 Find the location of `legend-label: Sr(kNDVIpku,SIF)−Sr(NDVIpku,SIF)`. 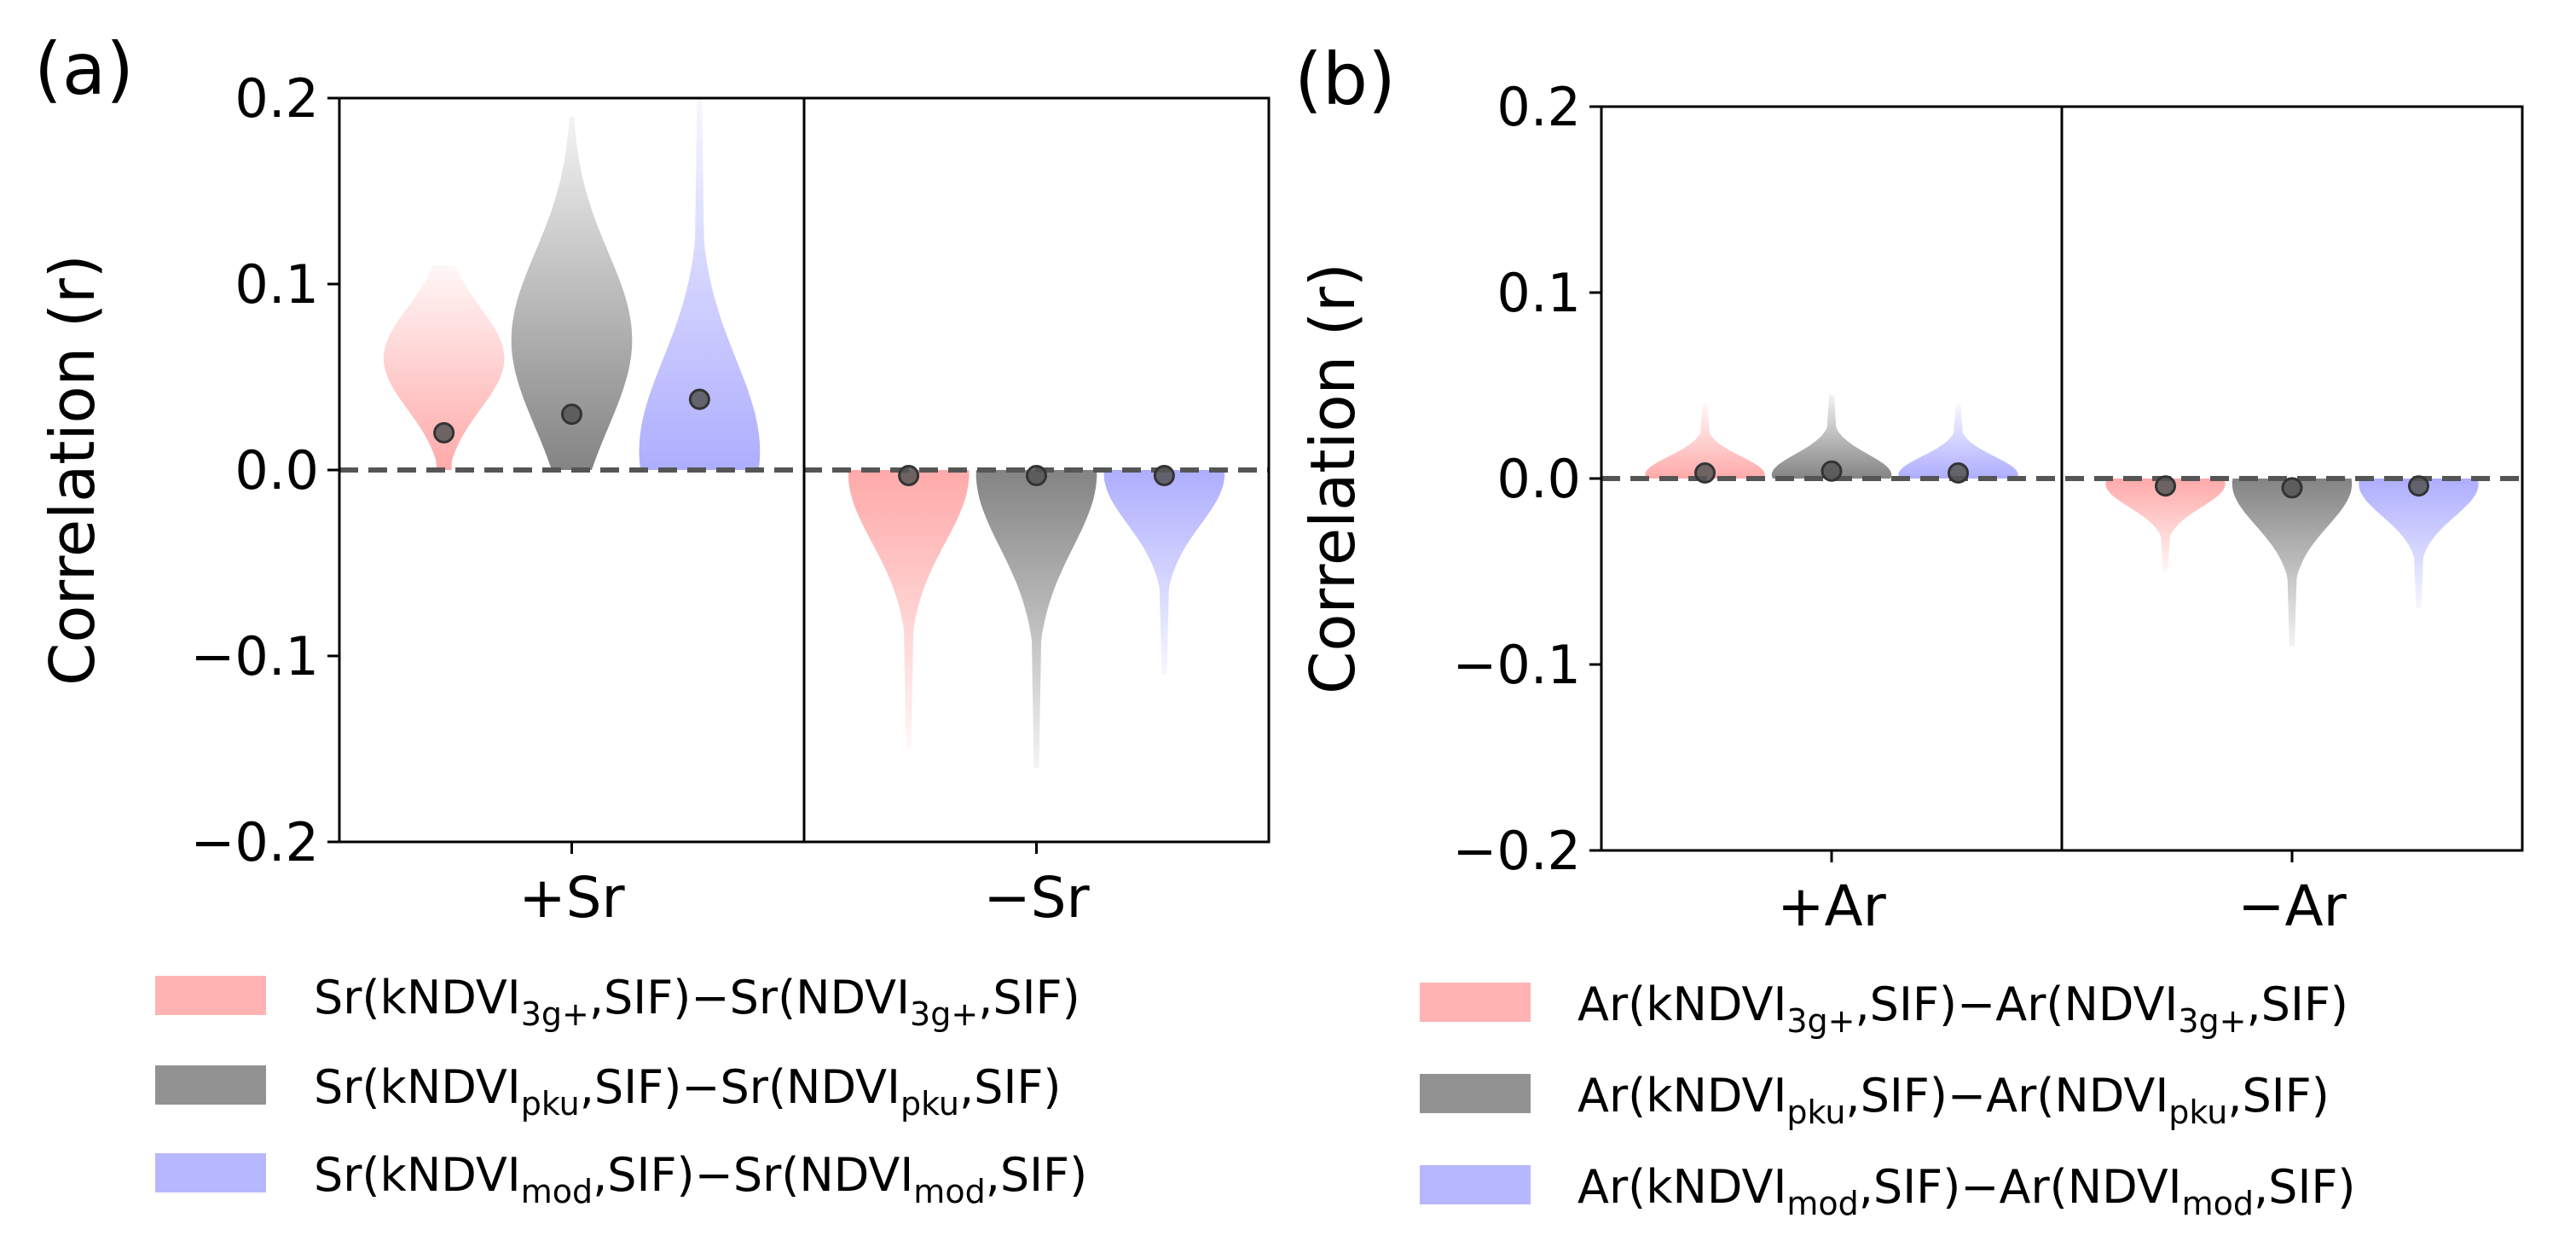

legend-label: Sr(kNDVIpku,SIF)−Sr(NDVIpku,SIF) is located at coordinates (688, 1091).